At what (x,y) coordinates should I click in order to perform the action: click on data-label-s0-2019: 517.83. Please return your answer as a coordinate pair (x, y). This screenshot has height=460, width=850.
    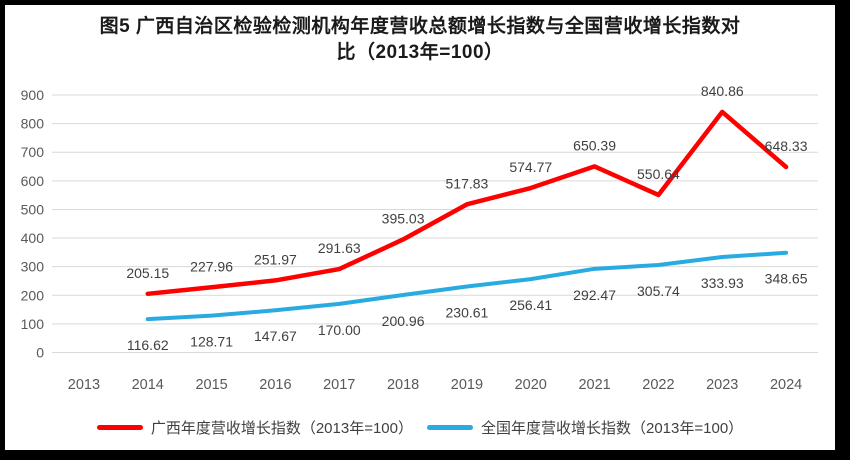
    Looking at the image, I should click on (467, 183).